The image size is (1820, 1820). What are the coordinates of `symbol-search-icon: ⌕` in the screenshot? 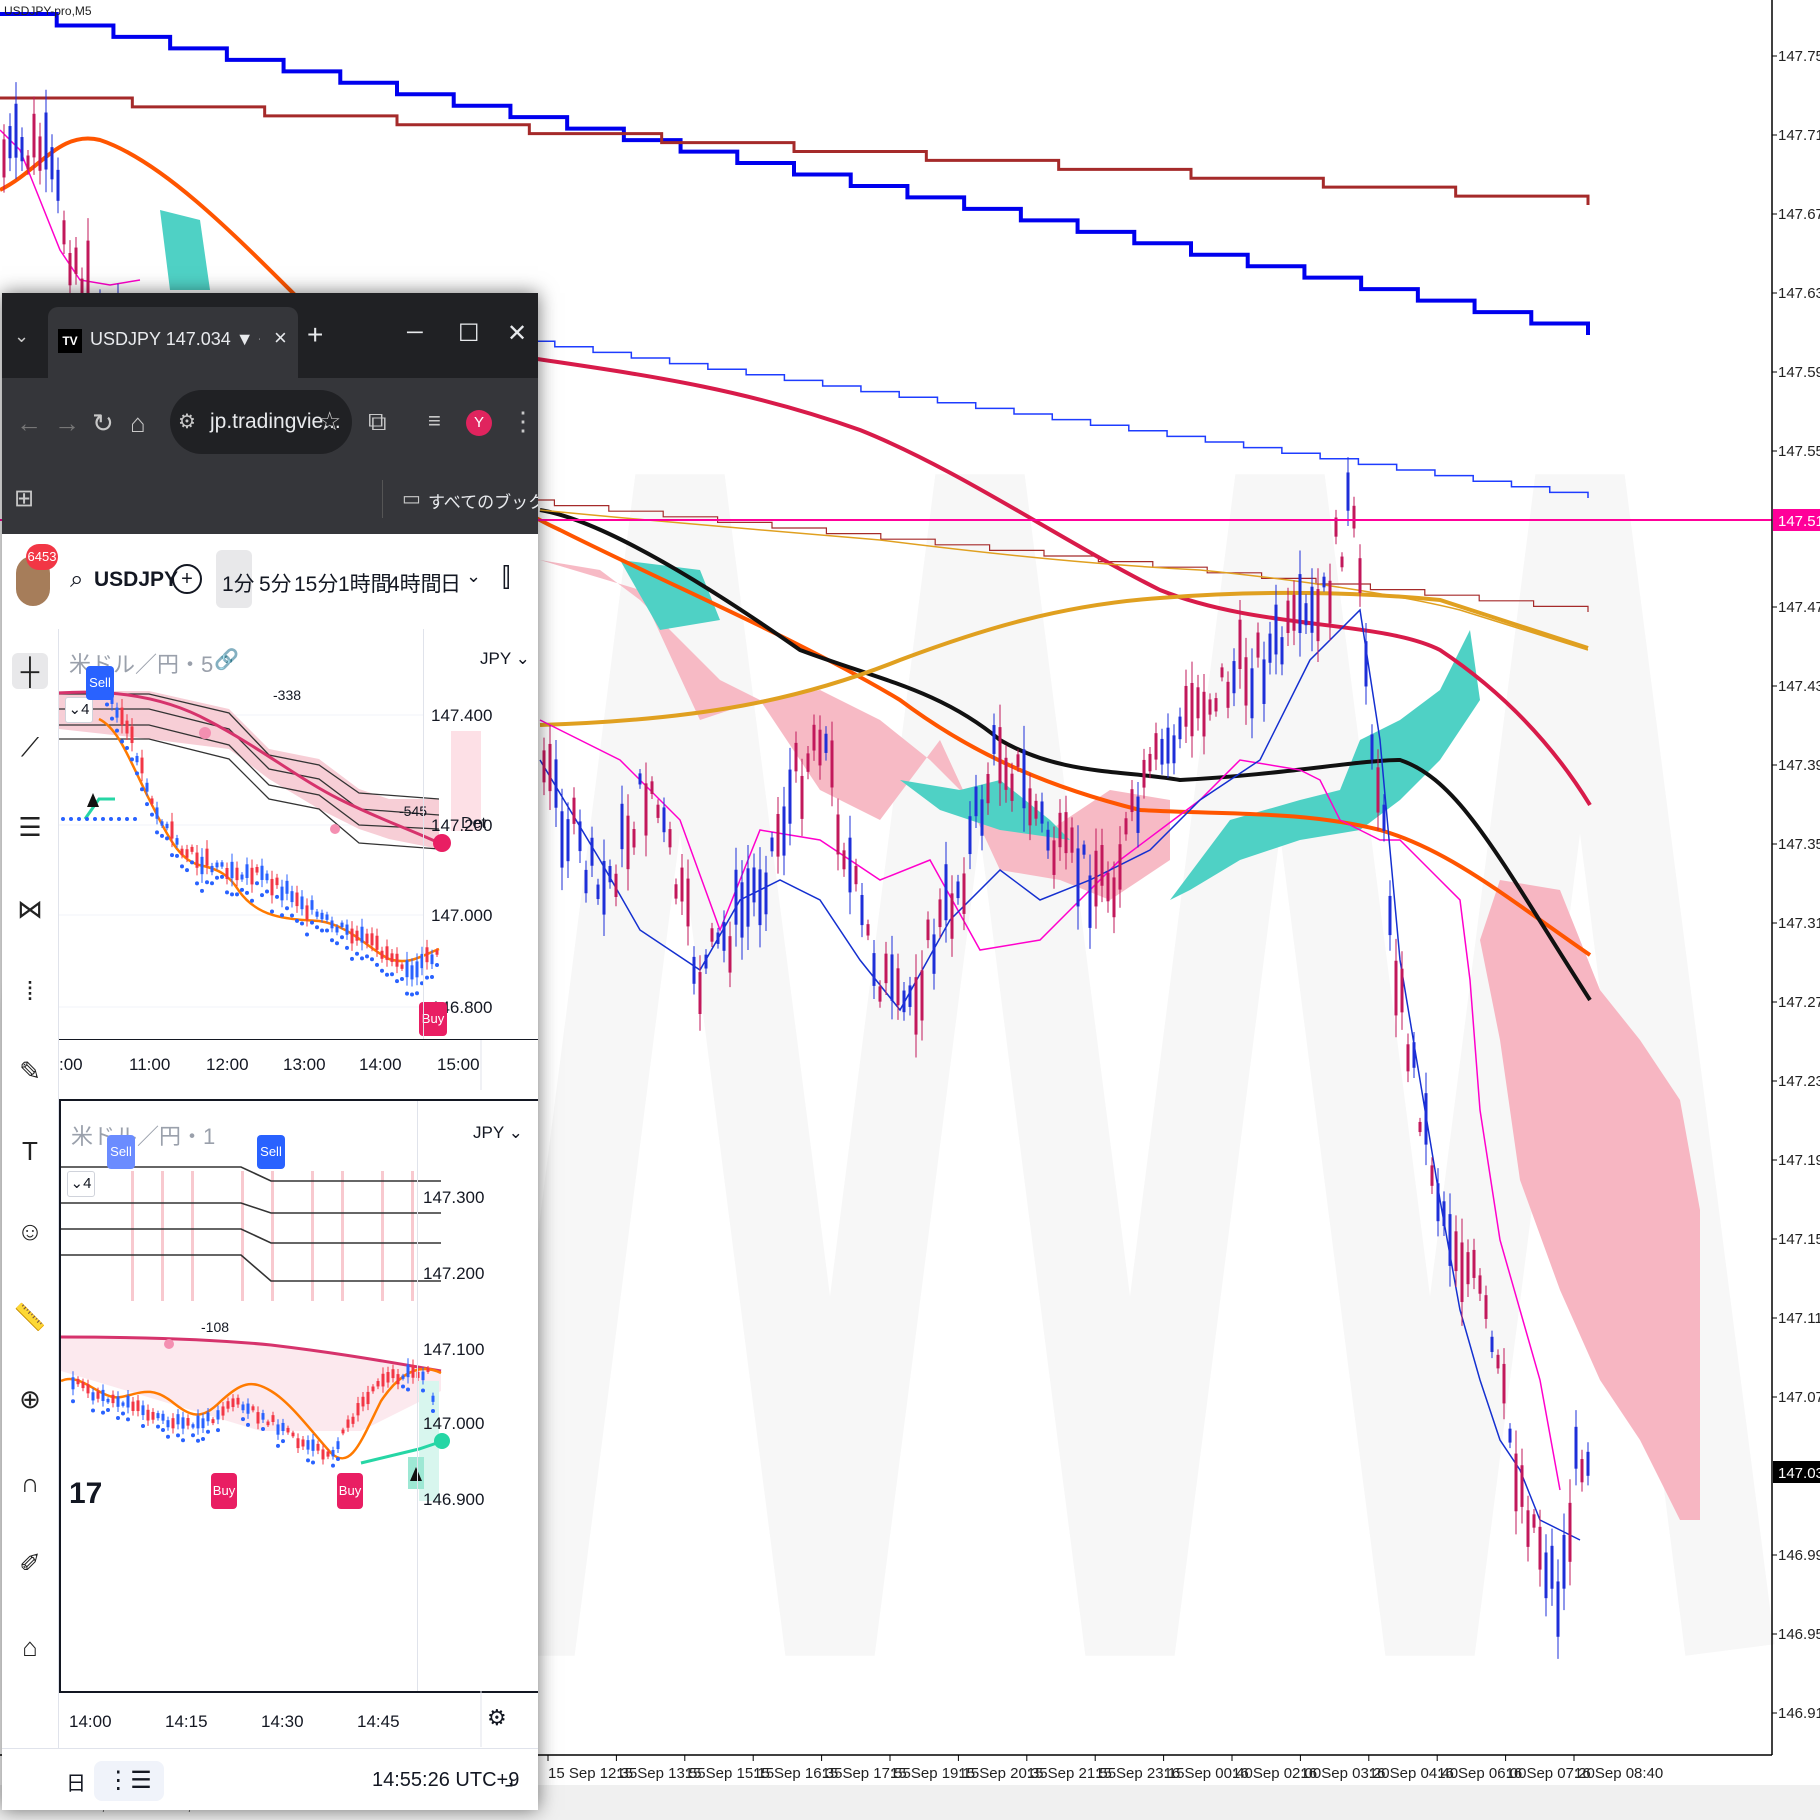 It's located at (77, 579).